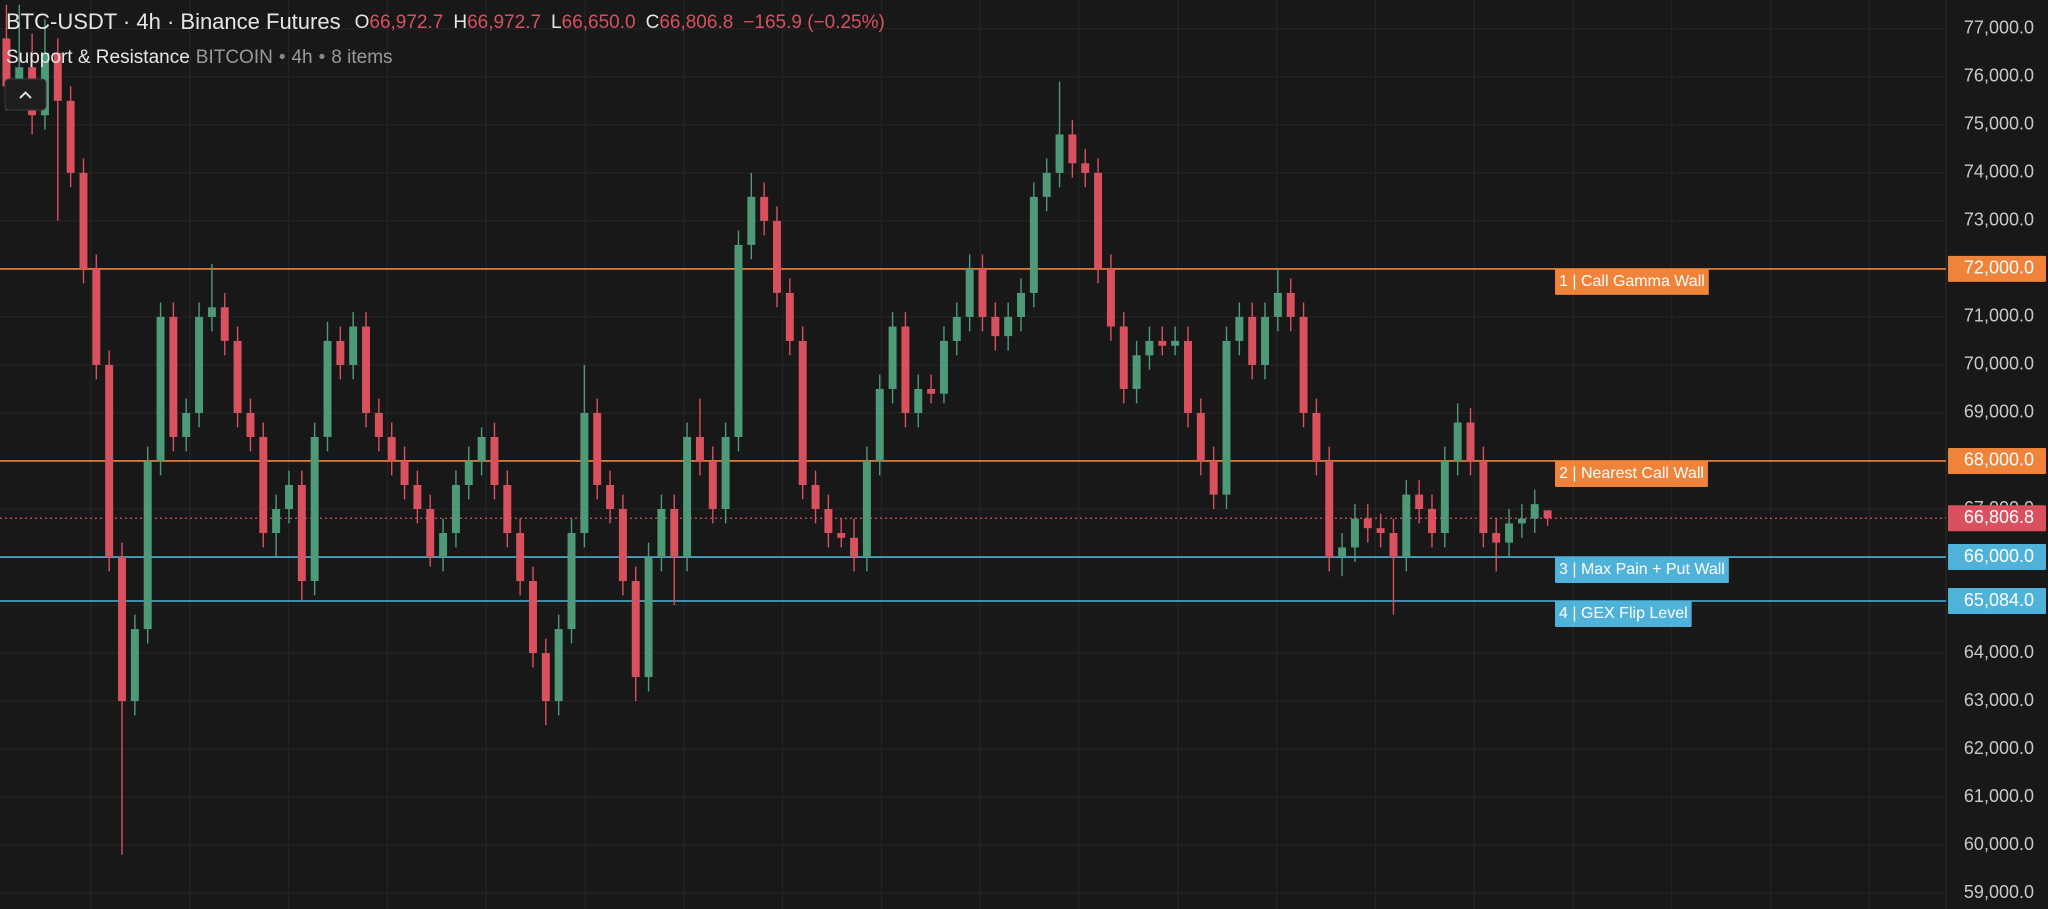  Describe the element at coordinates (1999, 796) in the screenshot. I see `y-tick-label: 61,000.0` at that location.